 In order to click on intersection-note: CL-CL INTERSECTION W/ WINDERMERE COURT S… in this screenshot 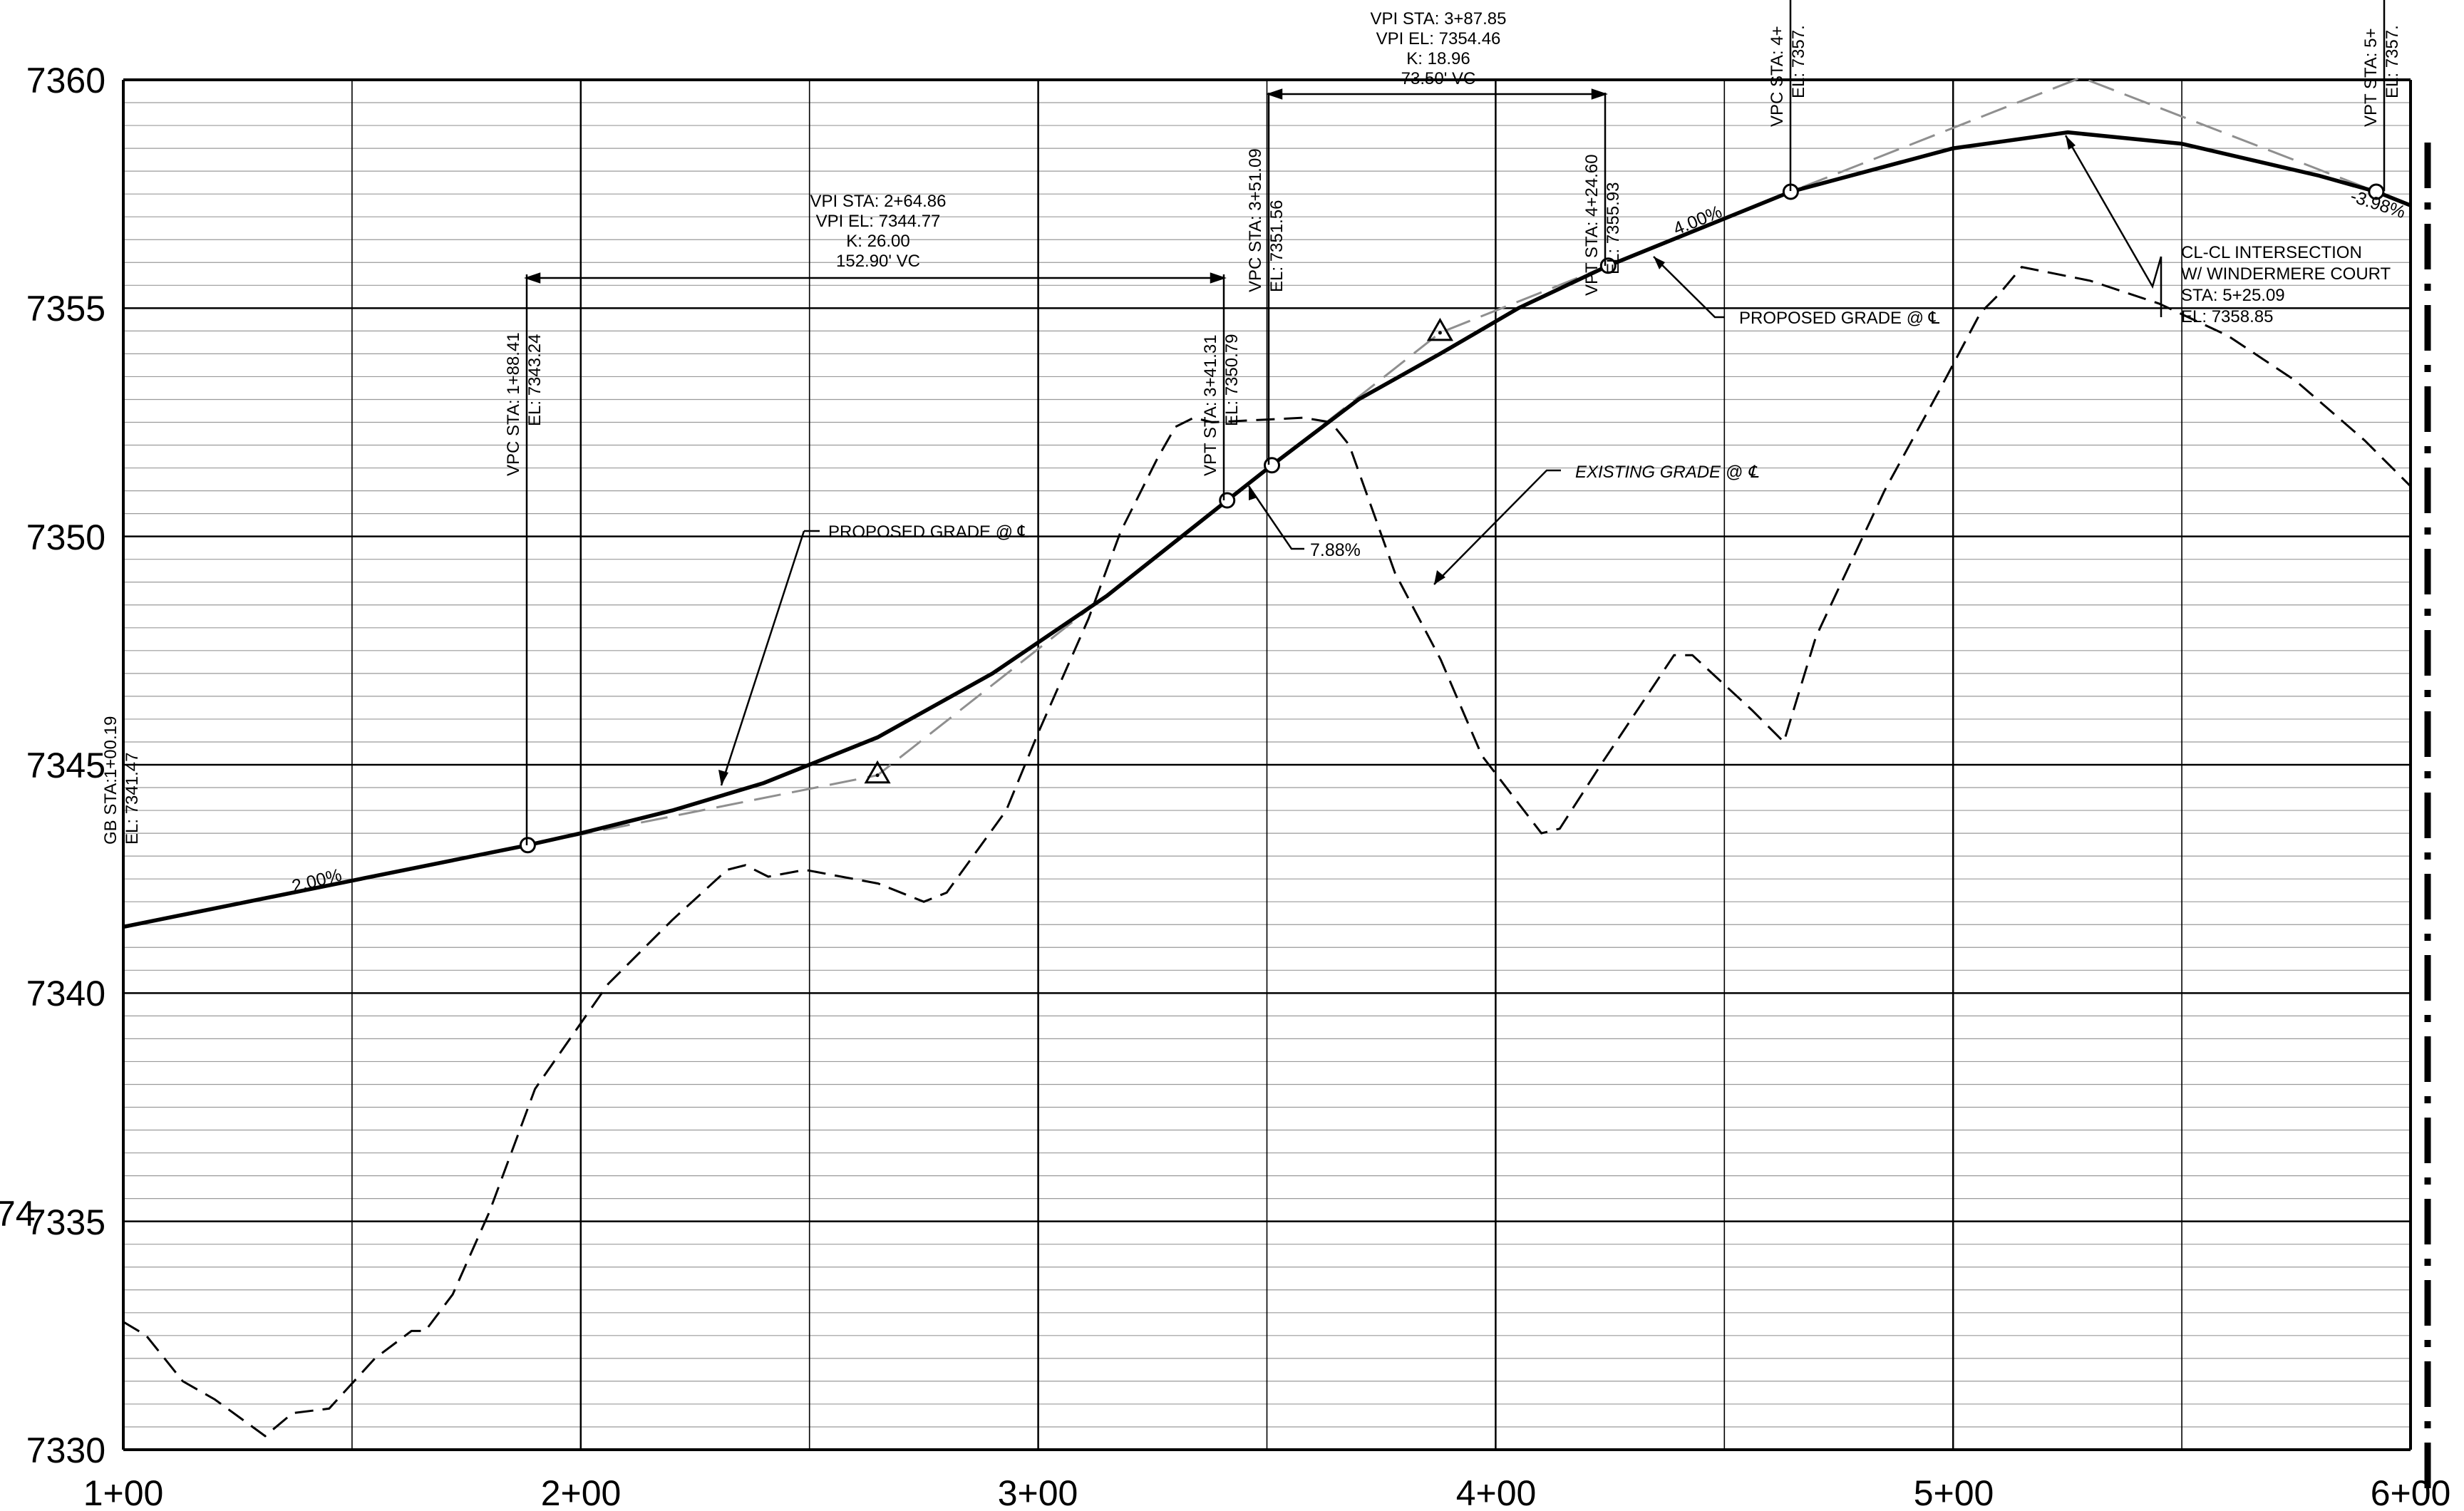, I will do `click(2286, 284)`.